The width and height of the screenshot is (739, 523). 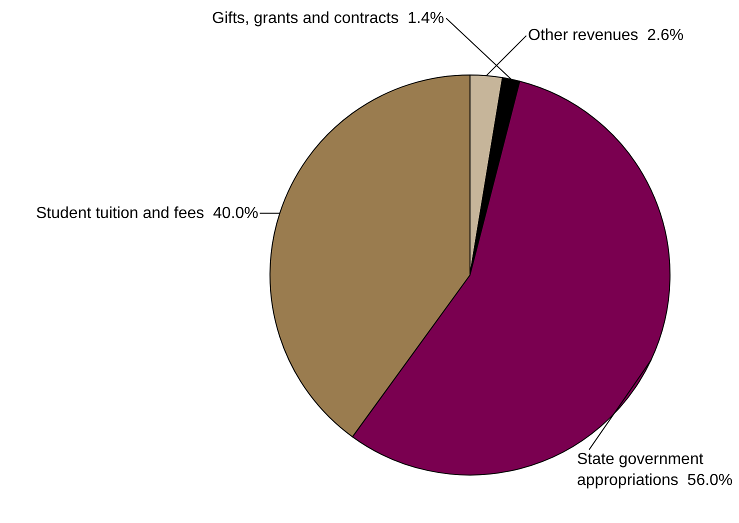 I want to click on slice-label: State government appropriations 56.0%, so click(x=655, y=470).